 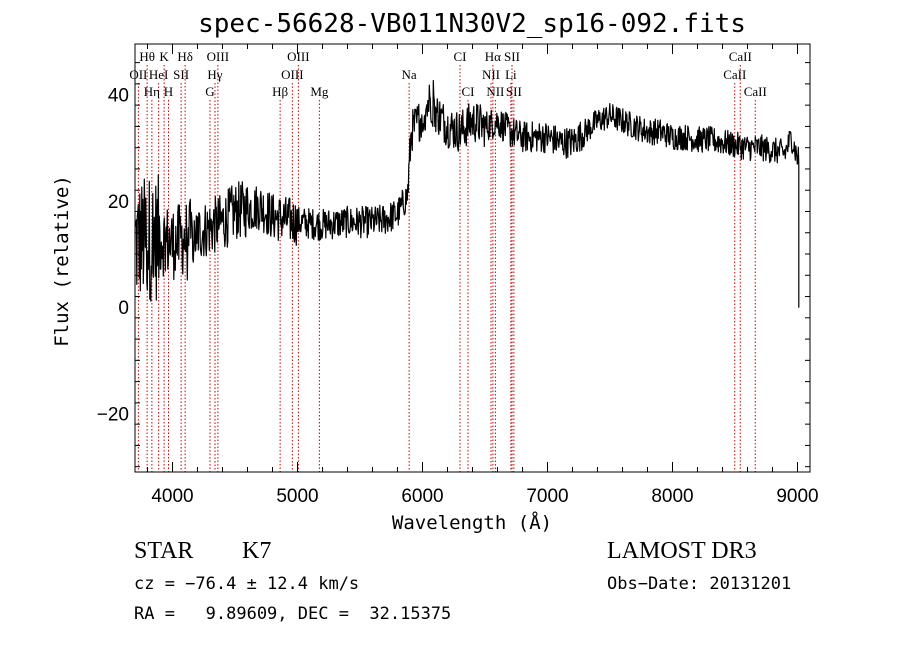 I want to click on spectral-line-label: Na, so click(x=409, y=74).